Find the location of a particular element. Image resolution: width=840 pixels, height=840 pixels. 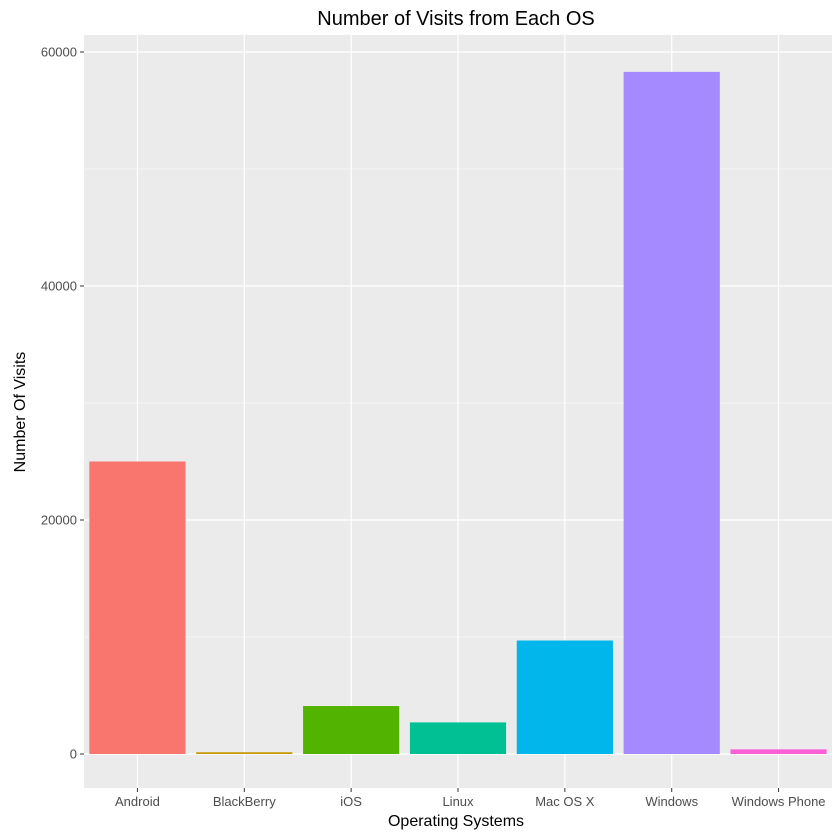

bar-linux is located at coordinates (458, 738).